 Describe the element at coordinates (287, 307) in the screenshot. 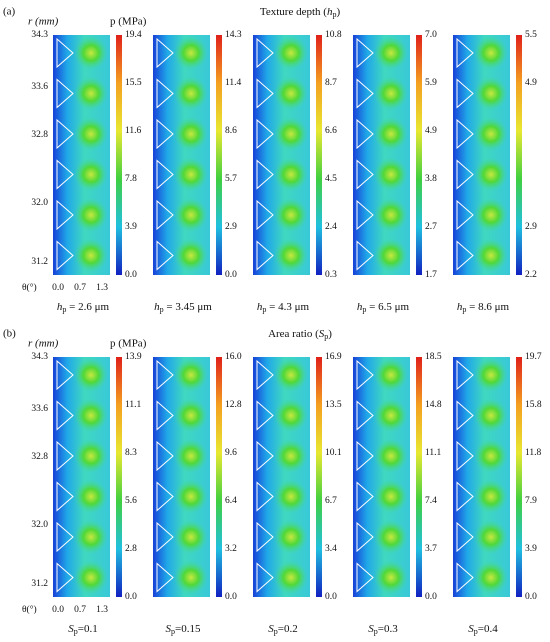

I see `caption-text: = 4.3 μm` at that location.